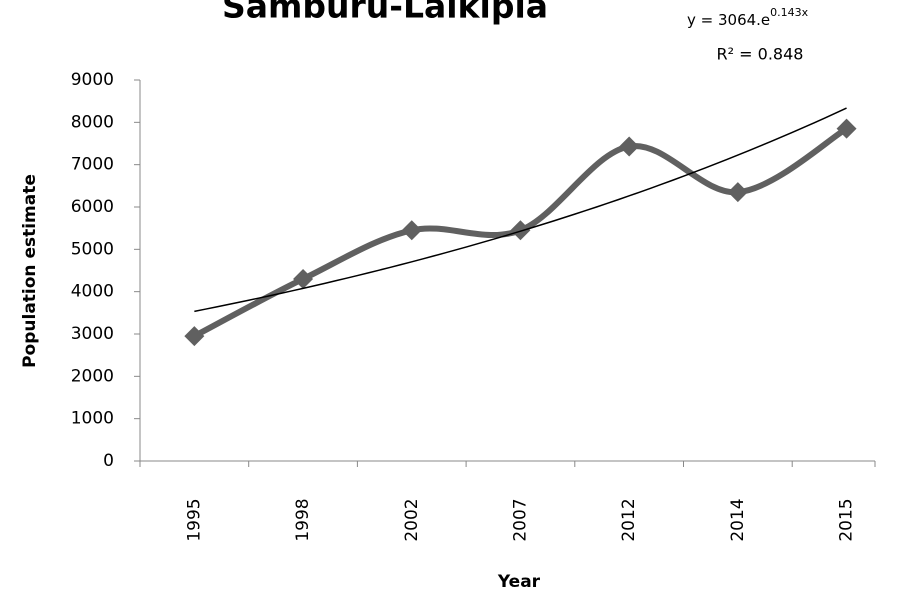 Image resolution: width=905 pixels, height=599 pixels. I want to click on y-tick-label: 2000, so click(92, 376).